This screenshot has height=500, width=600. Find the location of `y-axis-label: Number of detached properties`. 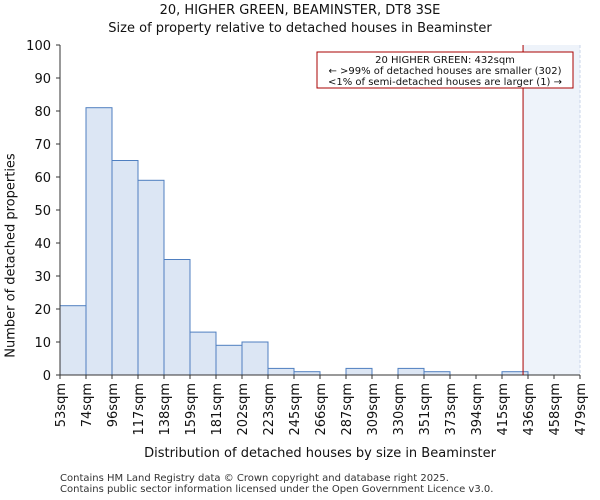

y-axis-label: Number of detached properties is located at coordinates (11, 255).